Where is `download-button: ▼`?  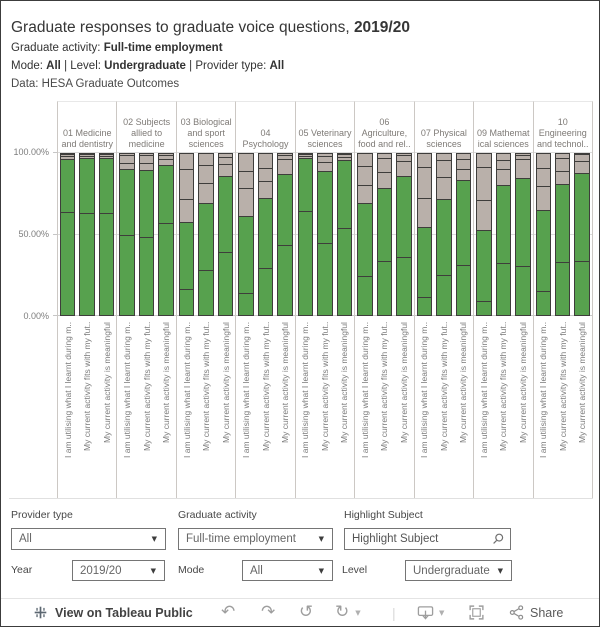
download-button: ▼ is located at coordinates (430, 612).